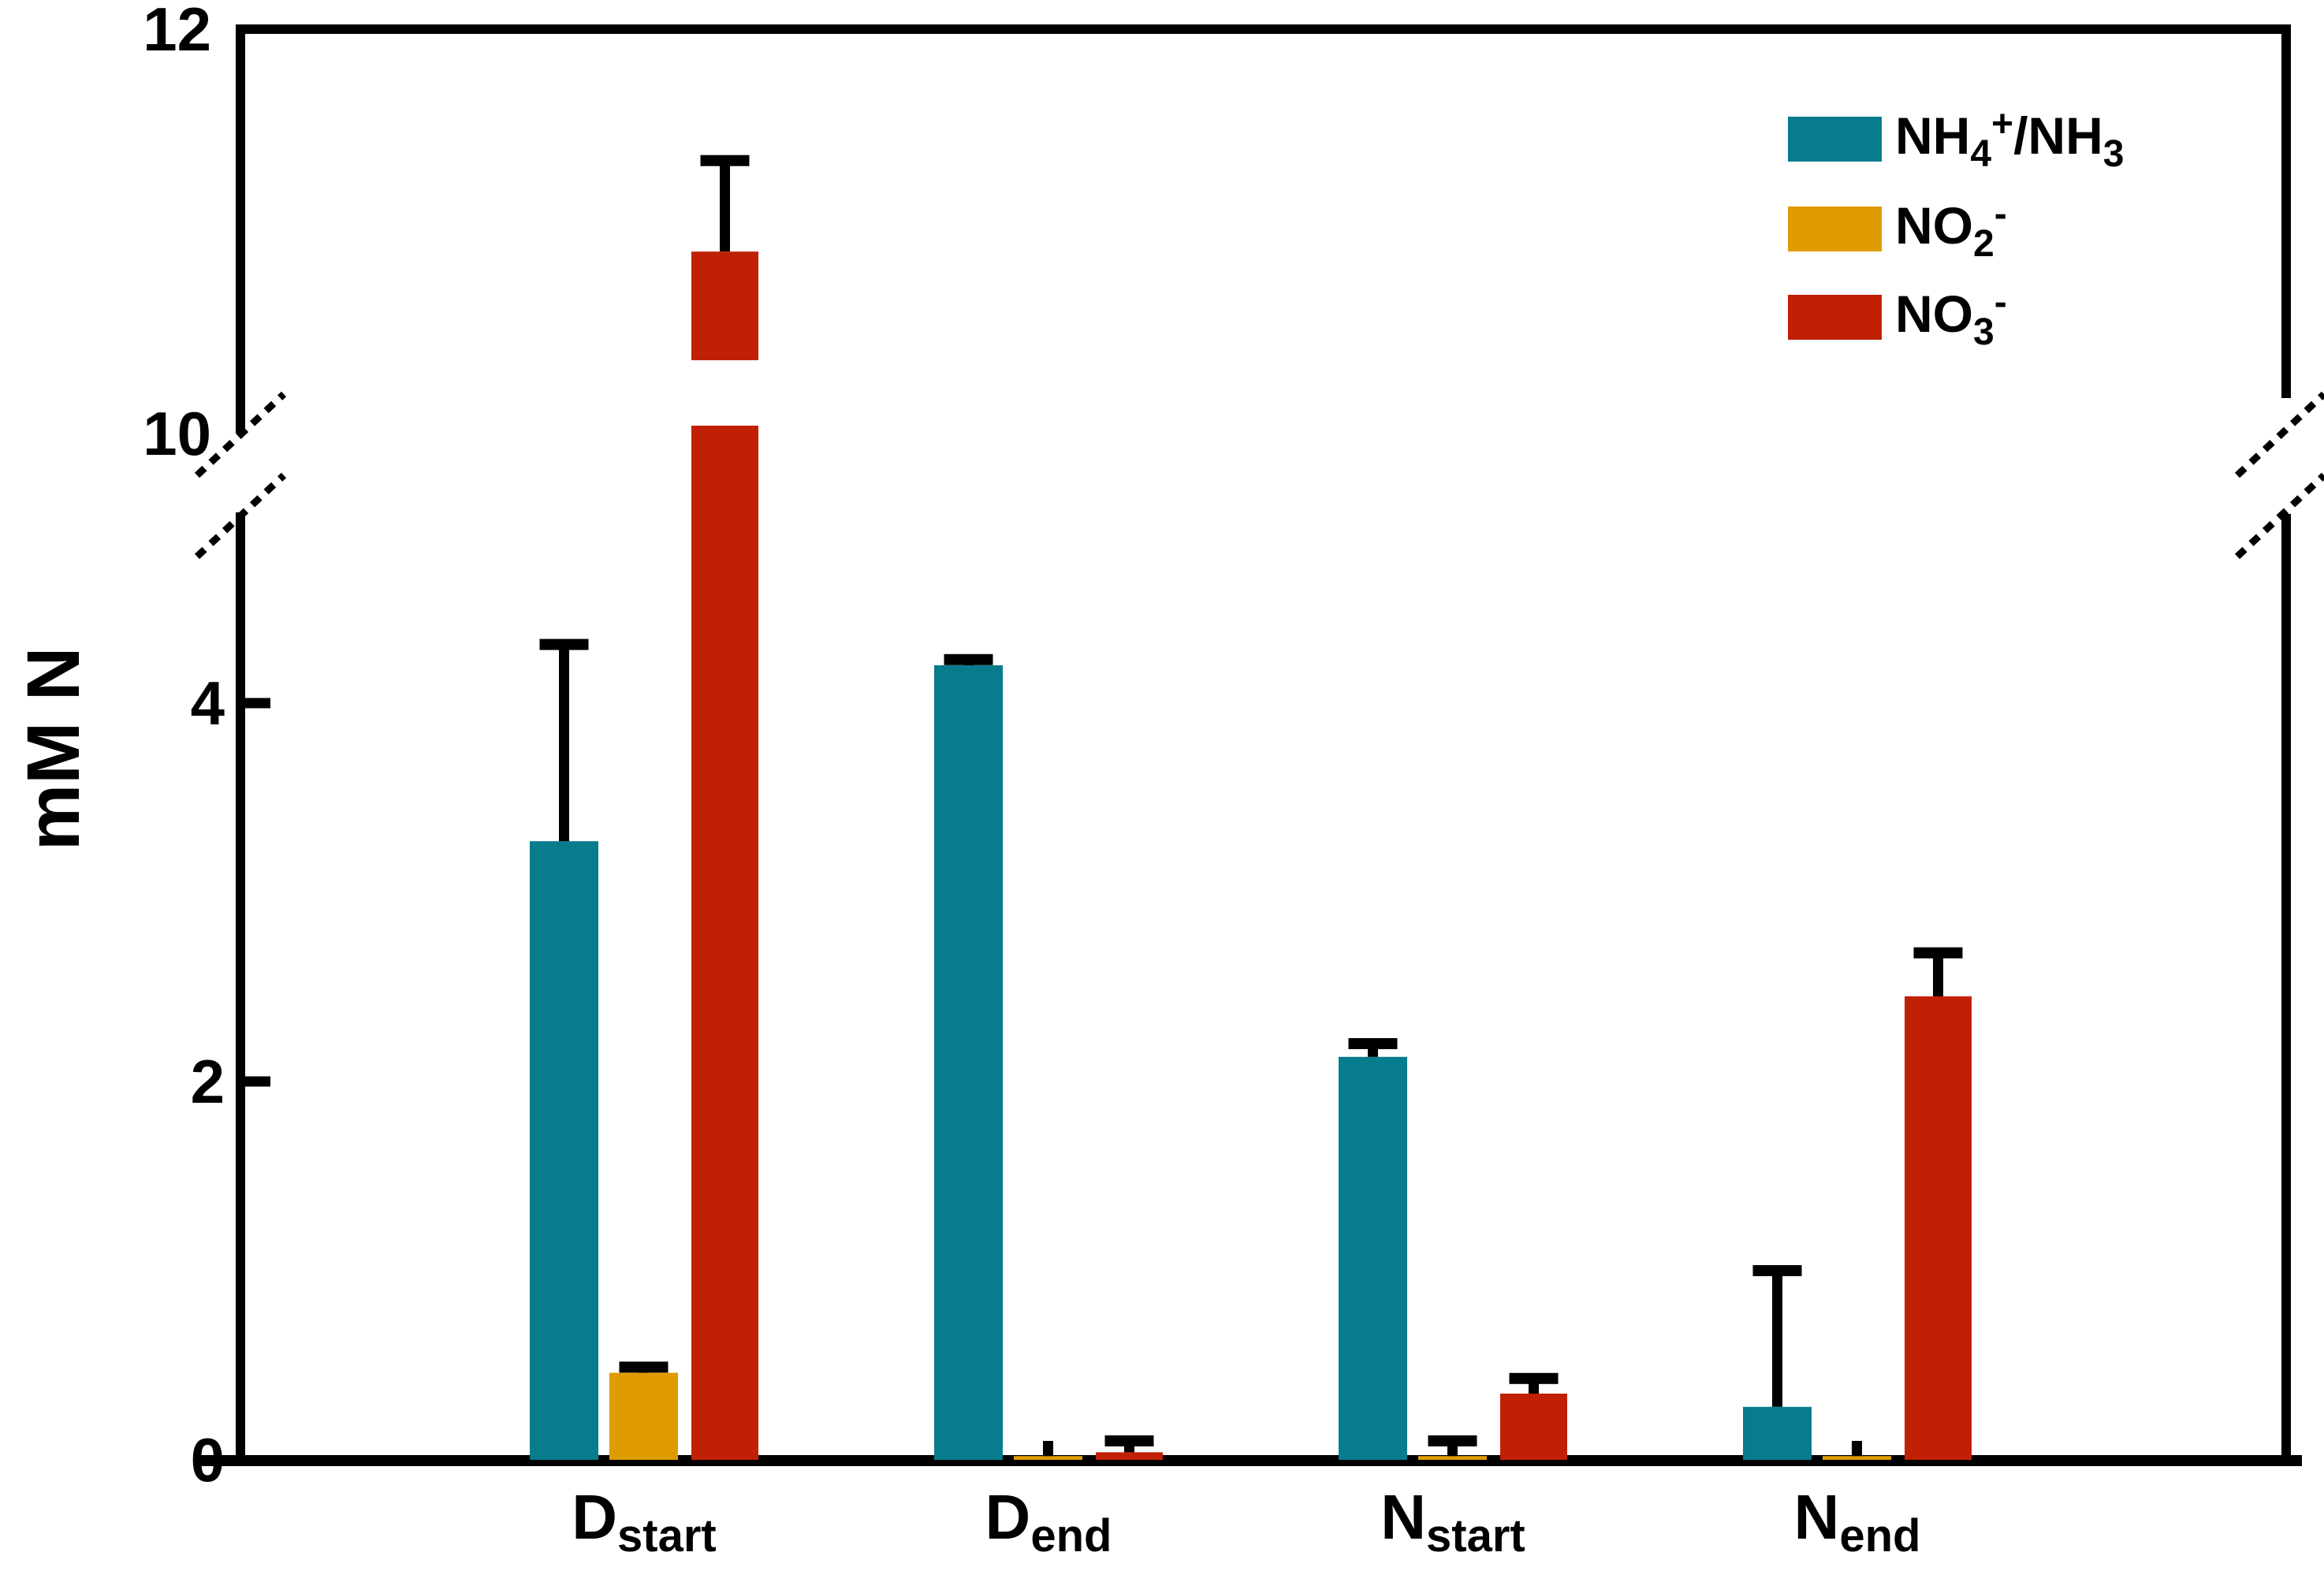 The image size is (2324, 1582). Describe the element at coordinates (564, 644) in the screenshot. I see `error-cap-d-start-nh4` at that location.